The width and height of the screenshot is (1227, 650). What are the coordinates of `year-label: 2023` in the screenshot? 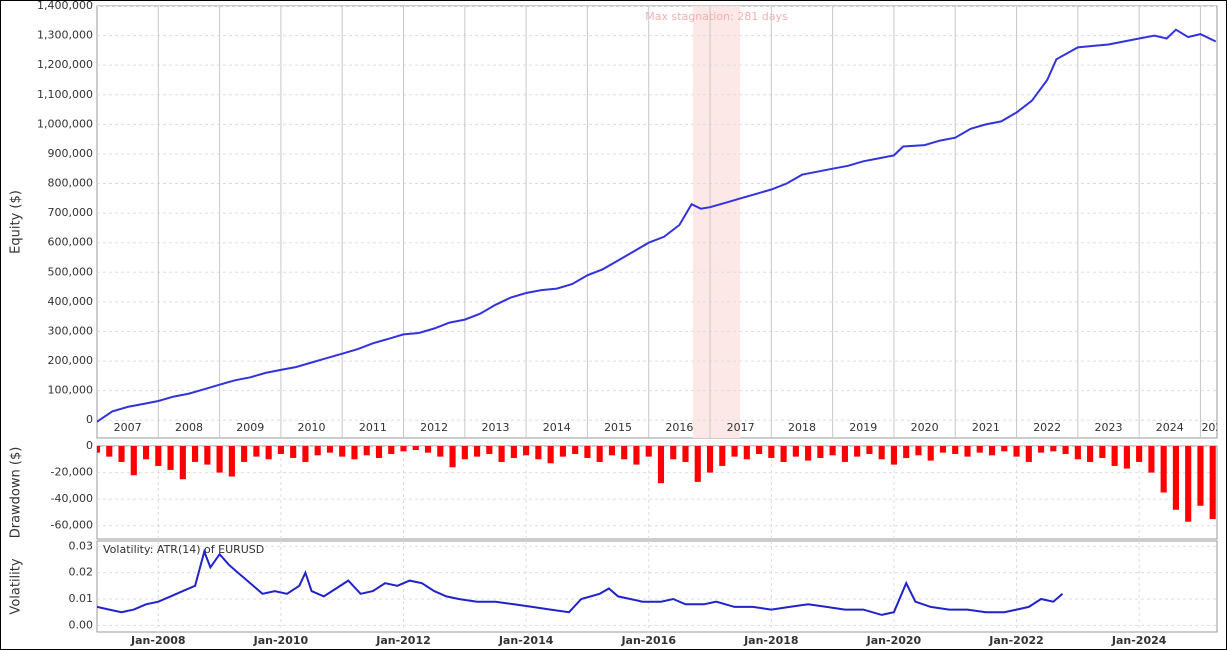 It's located at (1108, 427).